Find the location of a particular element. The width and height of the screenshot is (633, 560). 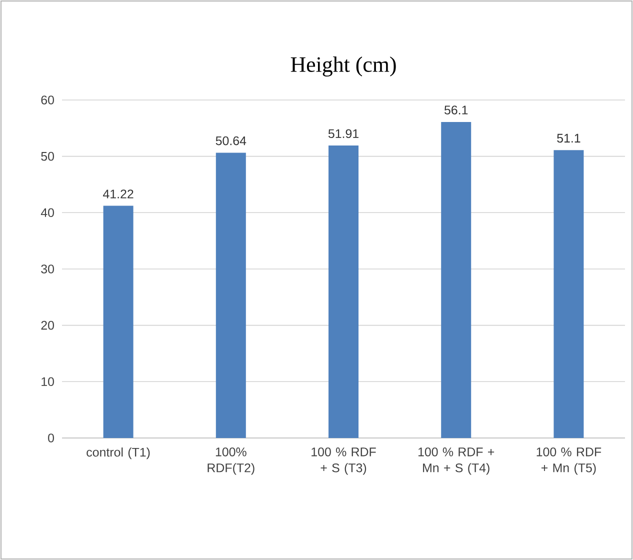

y-tick-label: 0 is located at coordinates (51, 438).